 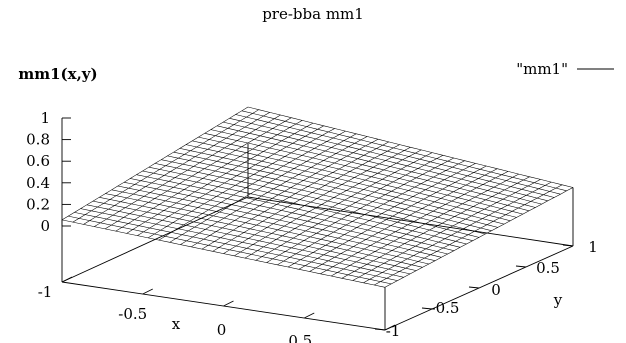 I want to click on x-tick-label: -0.5, so click(x=132, y=314).